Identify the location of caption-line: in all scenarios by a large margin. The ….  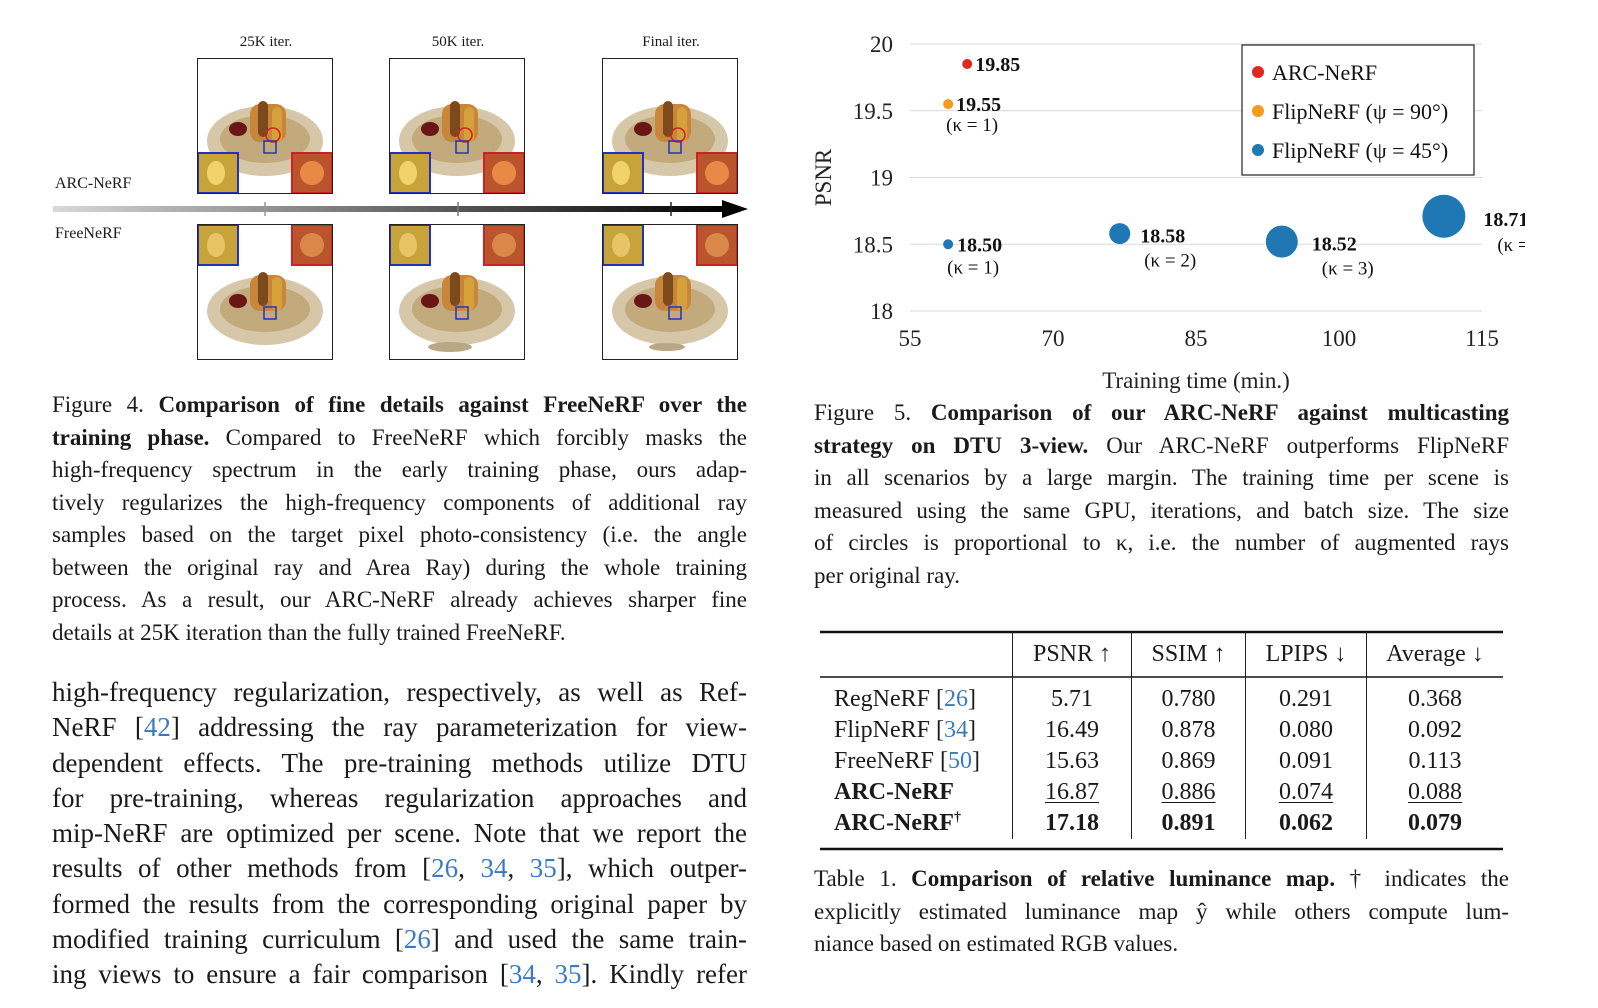
(1161, 478).